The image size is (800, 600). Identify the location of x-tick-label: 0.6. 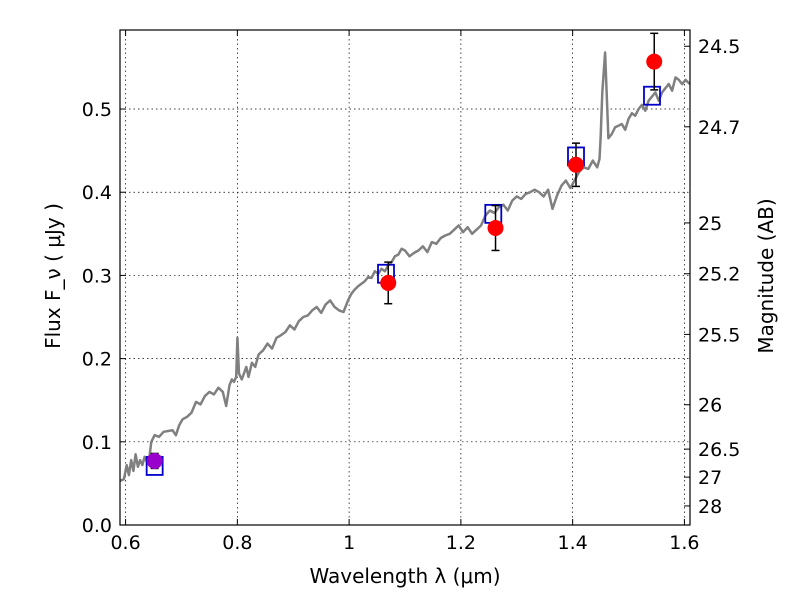
(125, 543).